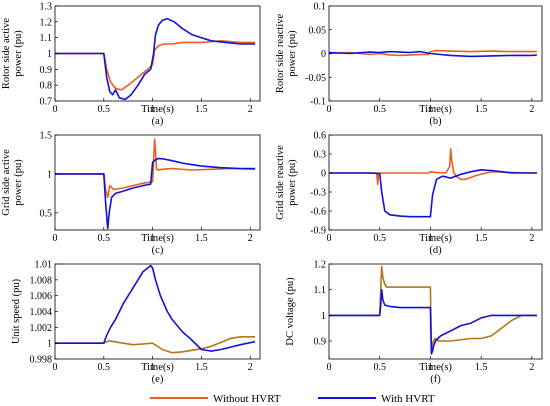  I want to click on y-axis-label: Unit speed (pu), so click(16, 311).